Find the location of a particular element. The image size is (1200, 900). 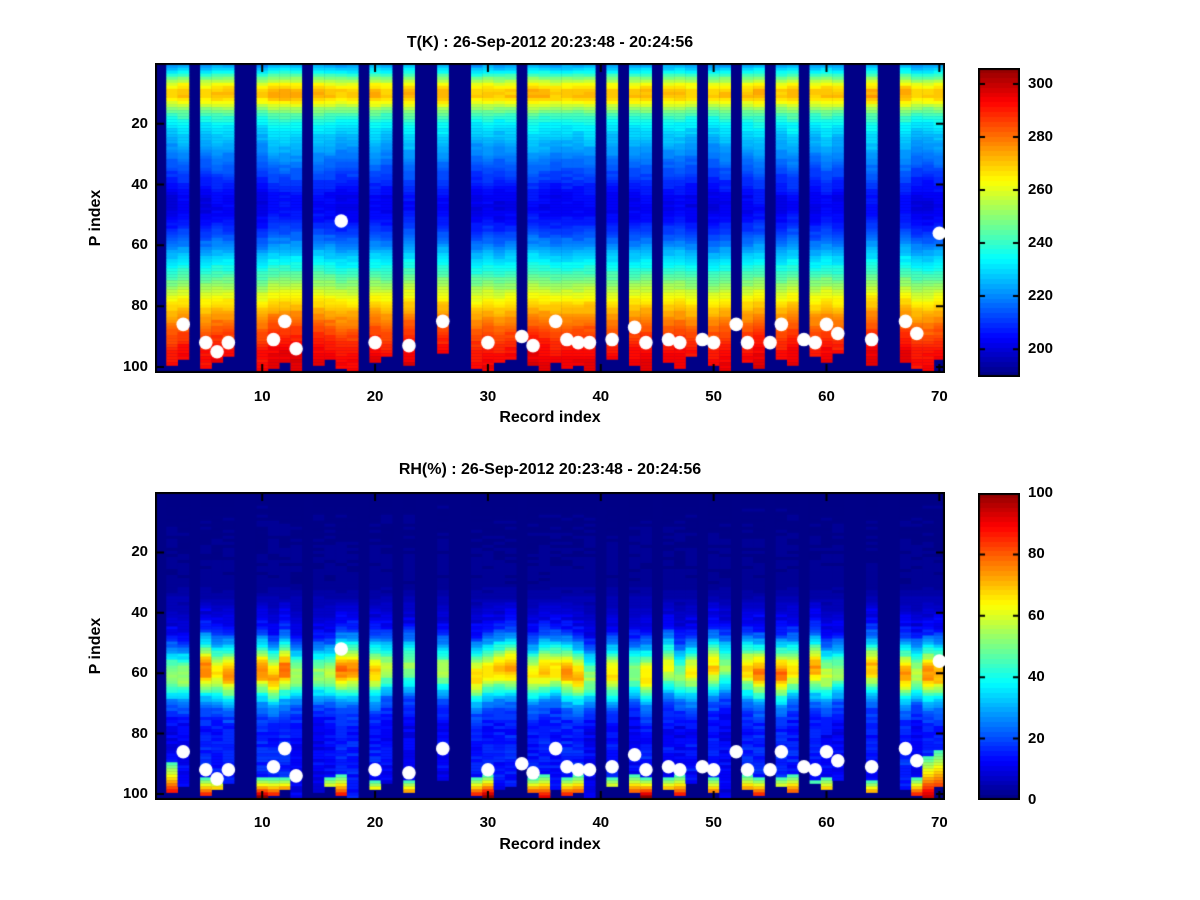

colorbar-tick-label: 280 is located at coordinates (1041, 136).